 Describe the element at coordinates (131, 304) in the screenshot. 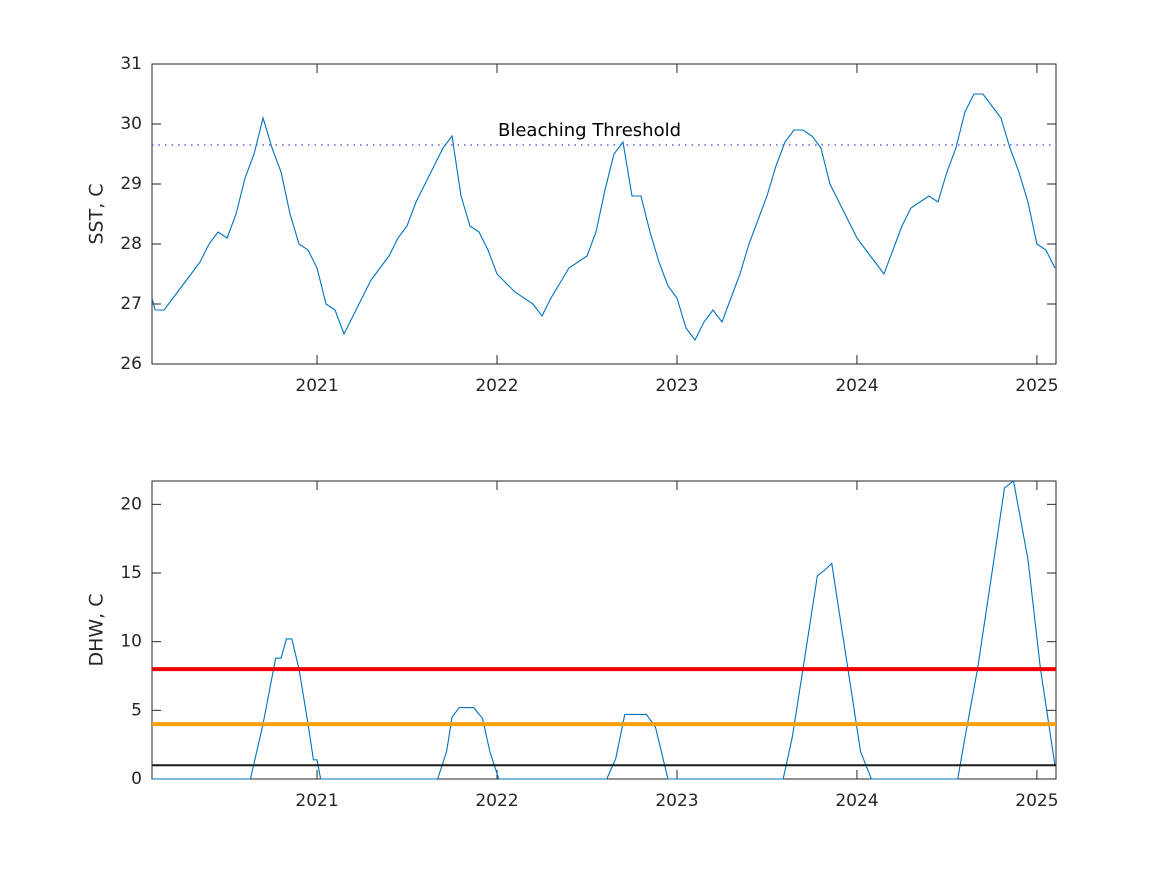

I see `y-tick-label: 27` at that location.